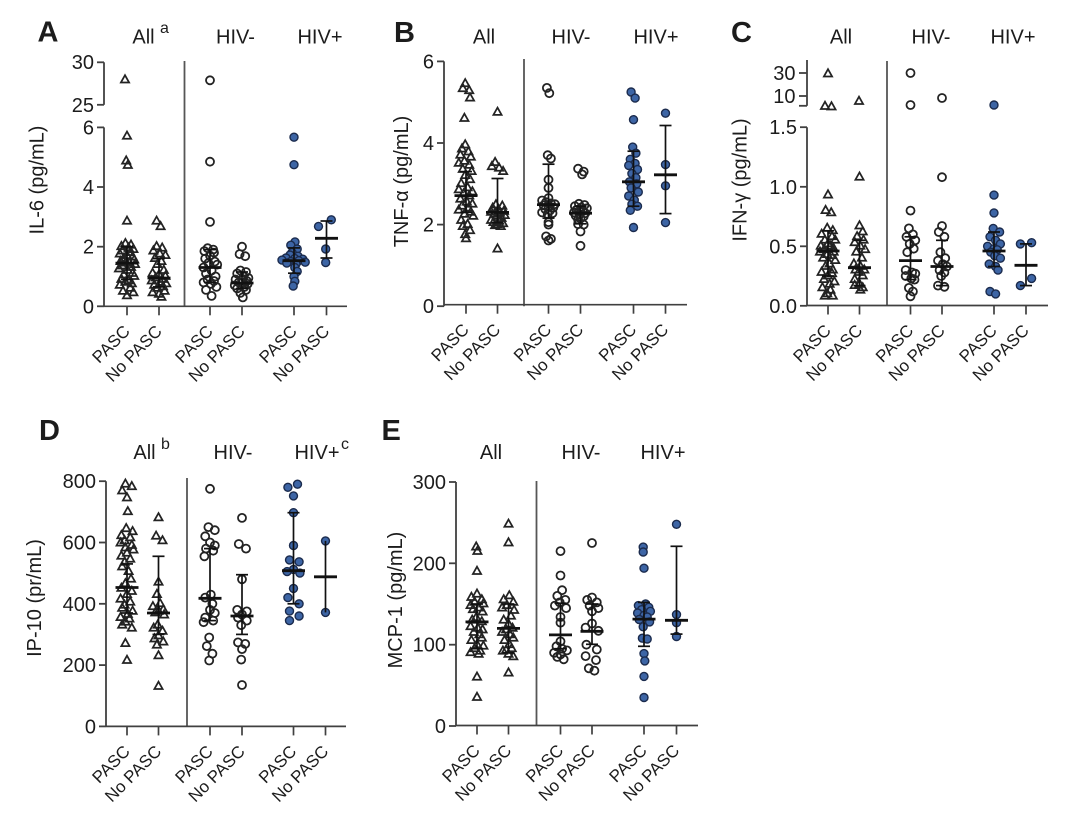  I want to click on svg-text: 1.0, so click(783, 188).